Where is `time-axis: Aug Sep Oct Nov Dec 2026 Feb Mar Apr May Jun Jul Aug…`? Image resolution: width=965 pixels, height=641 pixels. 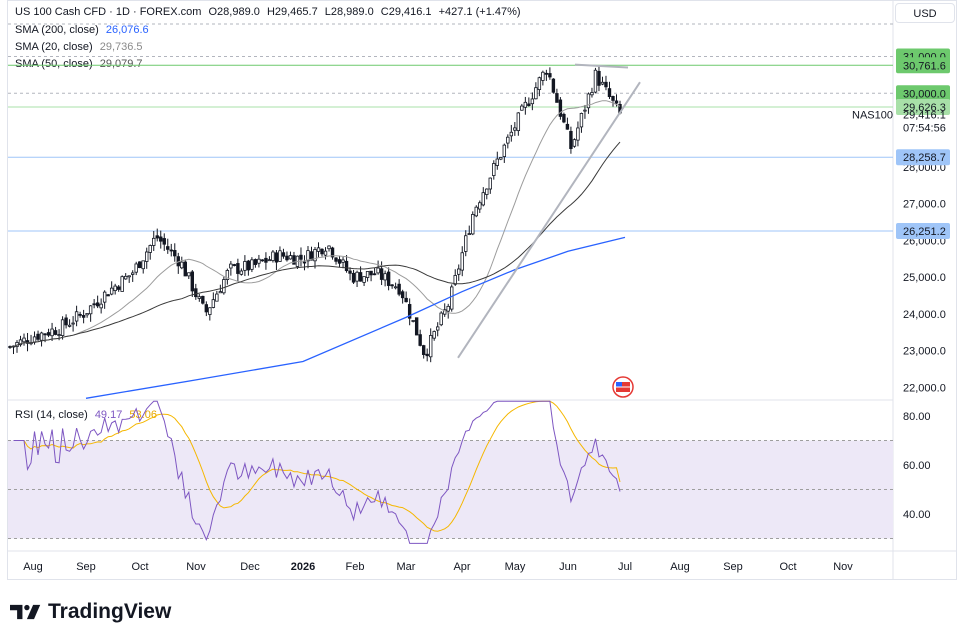
time-axis: Aug Sep Oct Nov Dec 2026 Feb Mar Apr May Jun Jul Aug… is located at coordinates (438, 567).